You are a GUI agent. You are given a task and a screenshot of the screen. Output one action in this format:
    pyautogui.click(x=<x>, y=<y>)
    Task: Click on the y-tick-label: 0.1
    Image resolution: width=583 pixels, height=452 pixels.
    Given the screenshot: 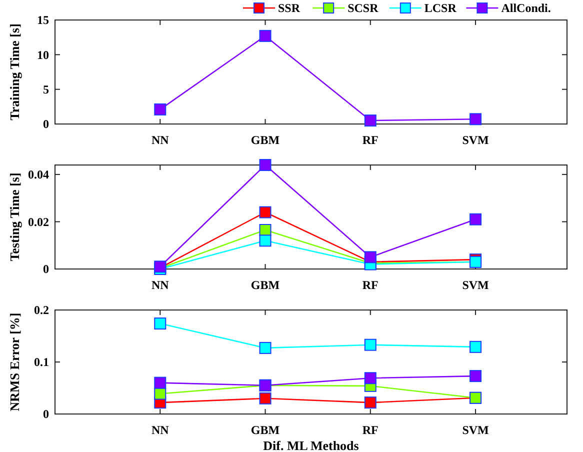 What is the action you would take?
    pyautogui.click(x=41, y=362)
    